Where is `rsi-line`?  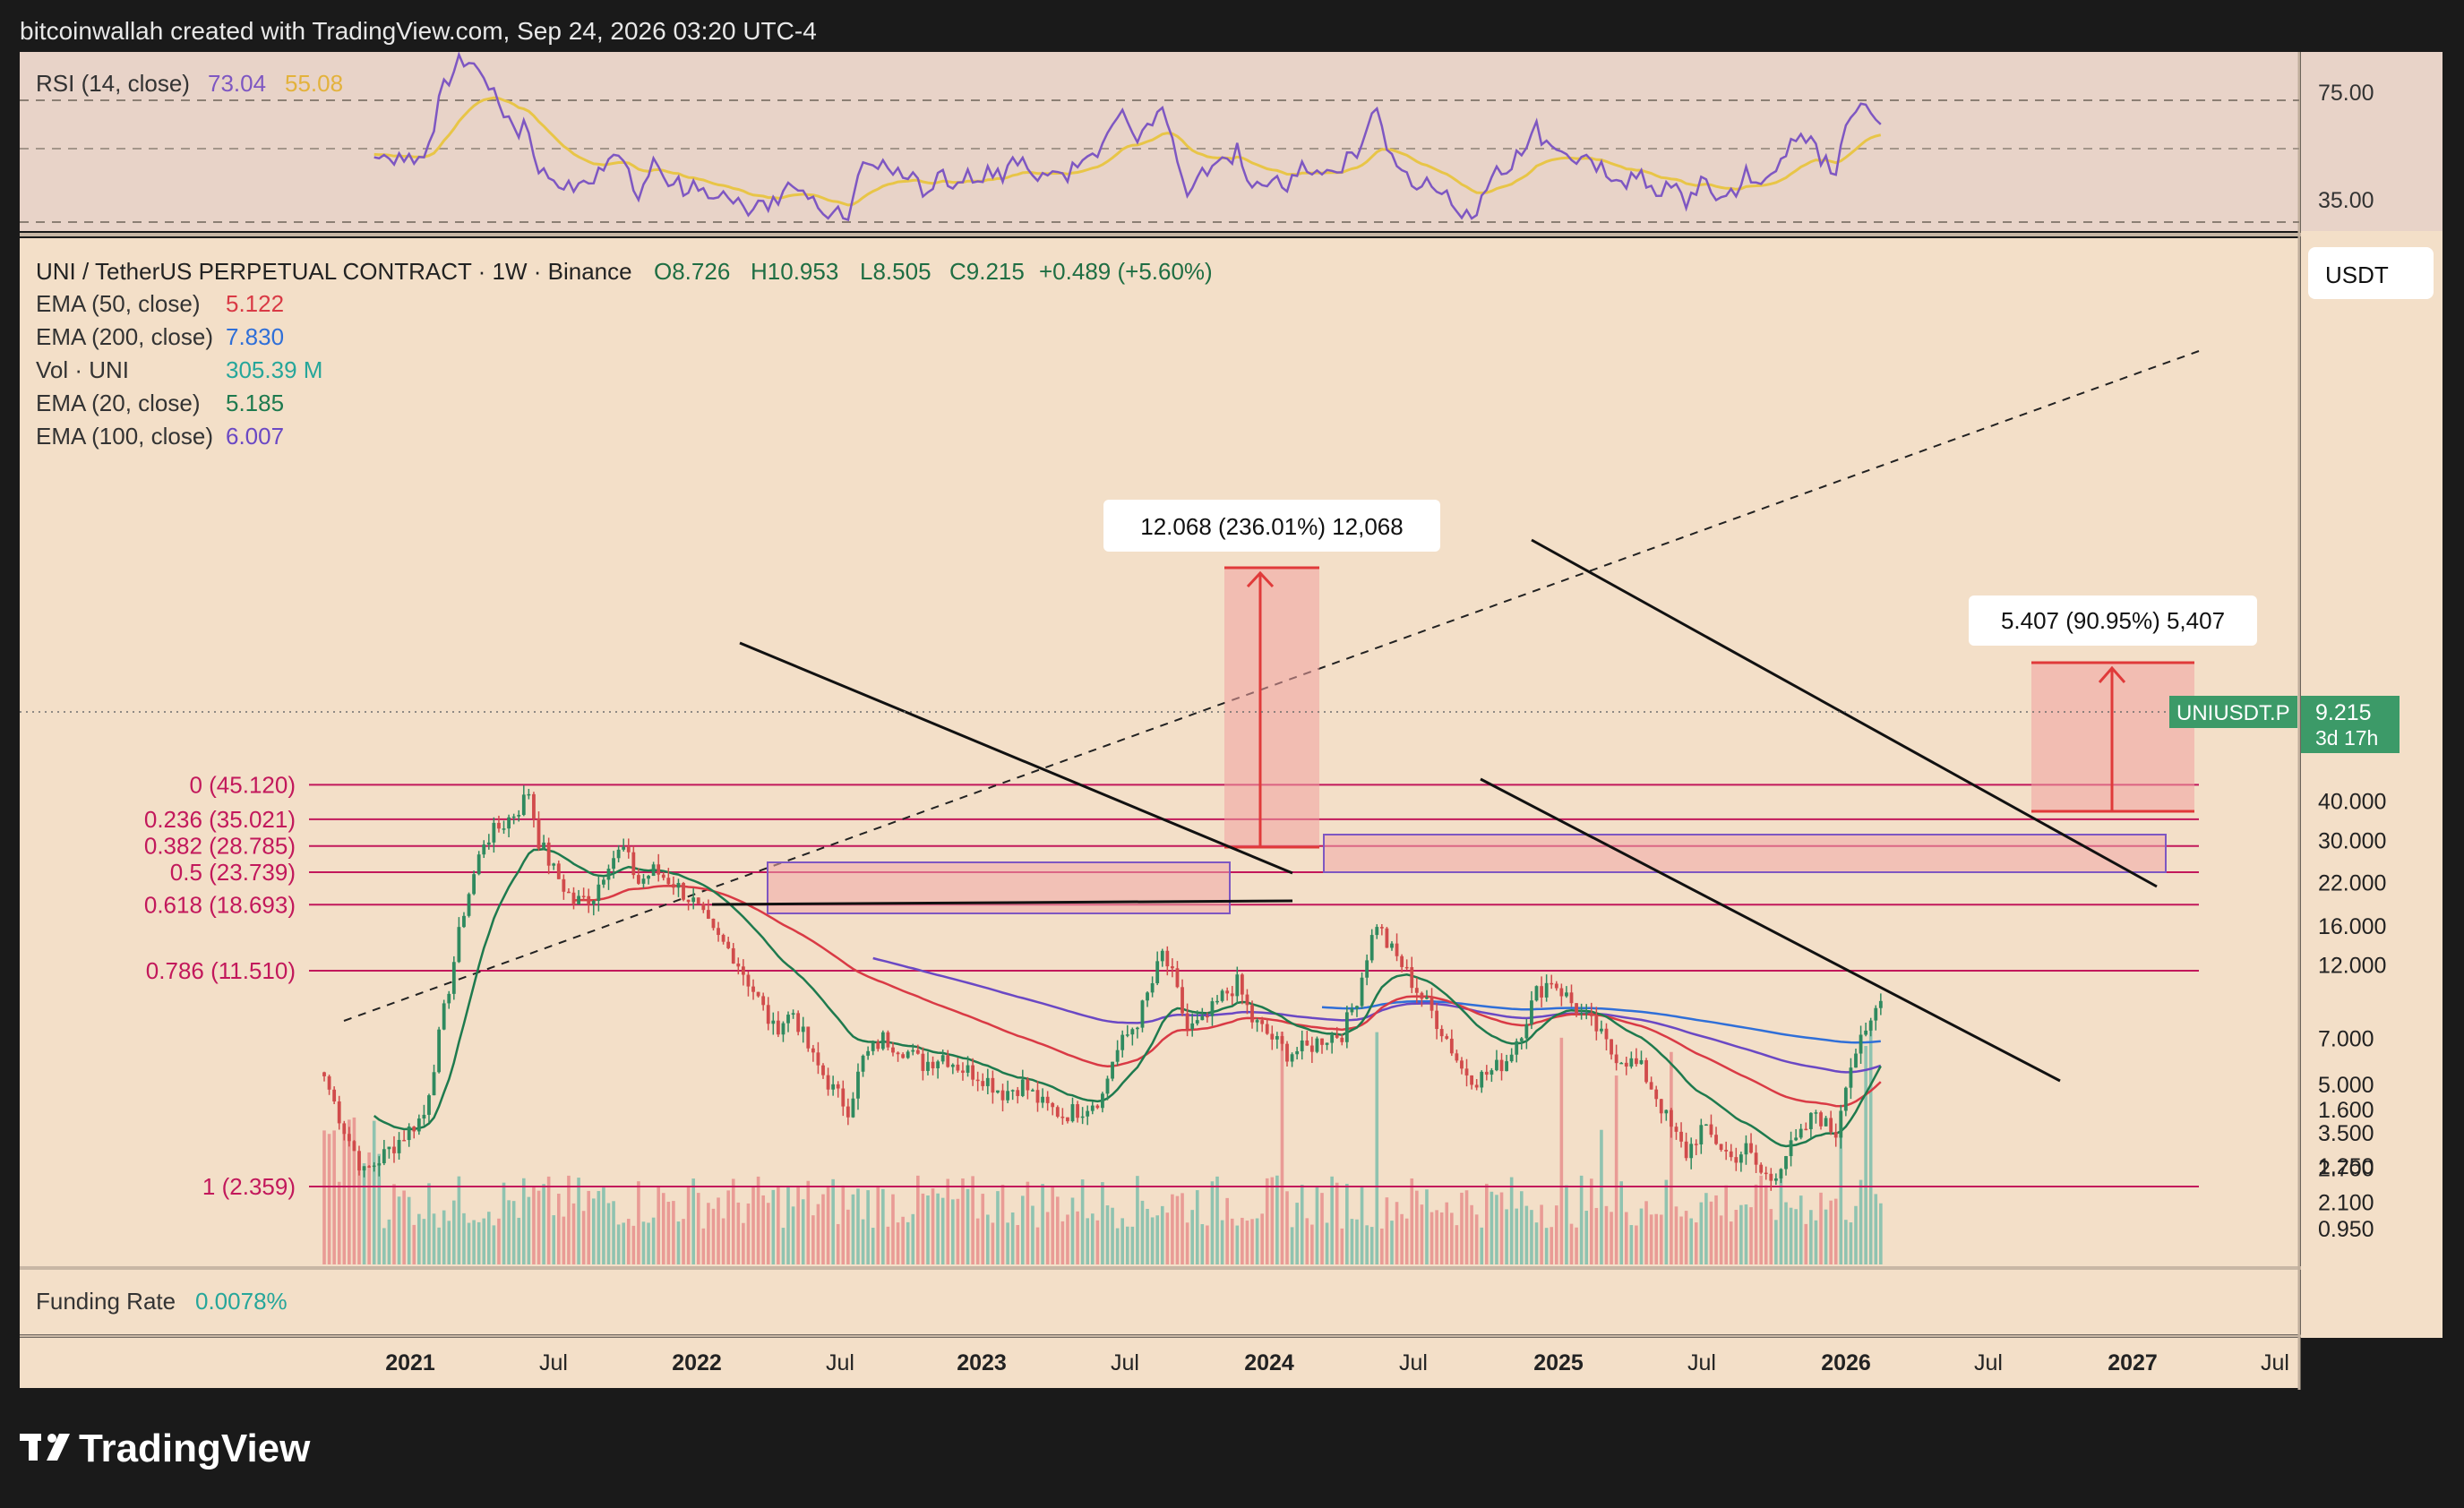 rsi-line is located at coordinates (1127, 137).